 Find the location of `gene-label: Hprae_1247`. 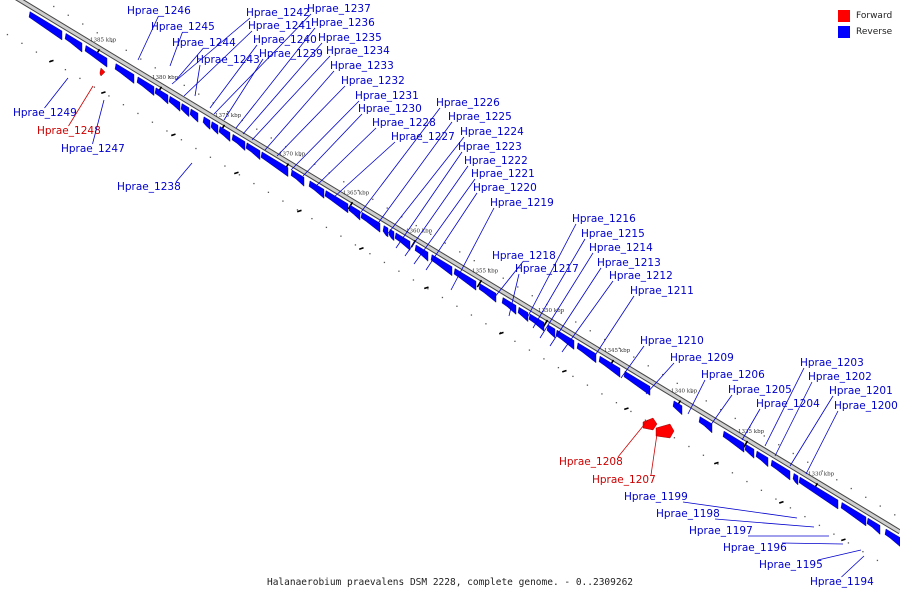

gene-label: Hprae_1247 is located at coordinates (93, 149).